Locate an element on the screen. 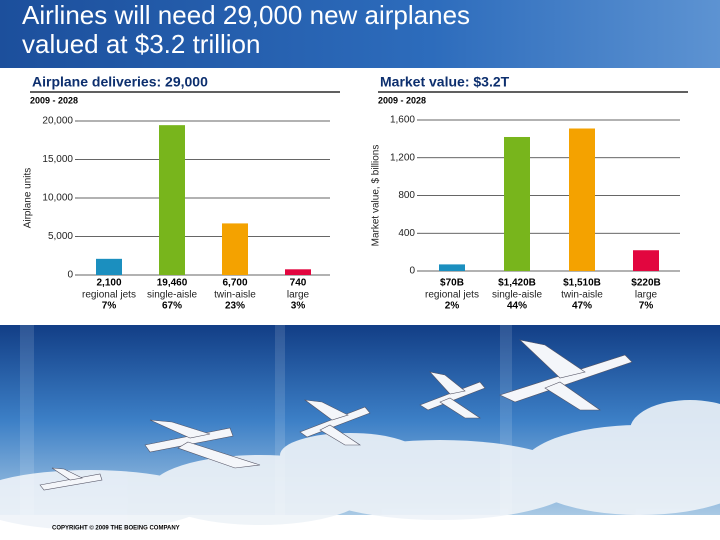 The image size is (720, 540). y-tick-label: 20,000 is located at coordinates (57, 121).